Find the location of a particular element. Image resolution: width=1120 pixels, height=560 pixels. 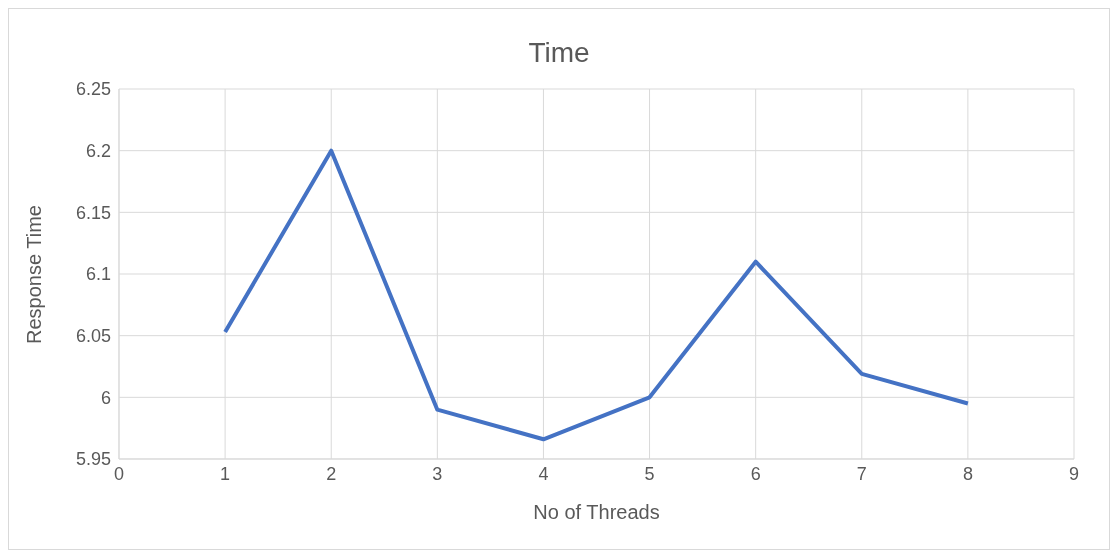

y-tick-label: 6.25 is located at coordinates (93, 89).